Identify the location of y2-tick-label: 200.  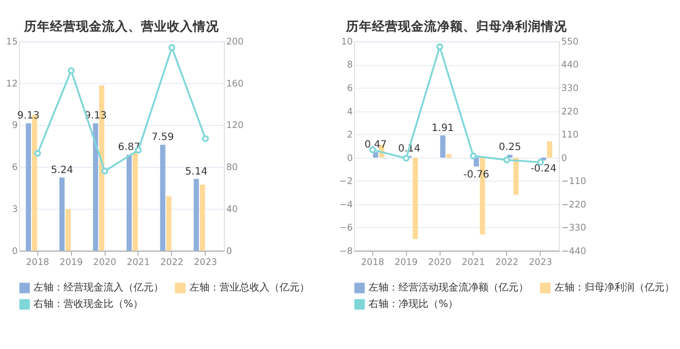
(235, 42).